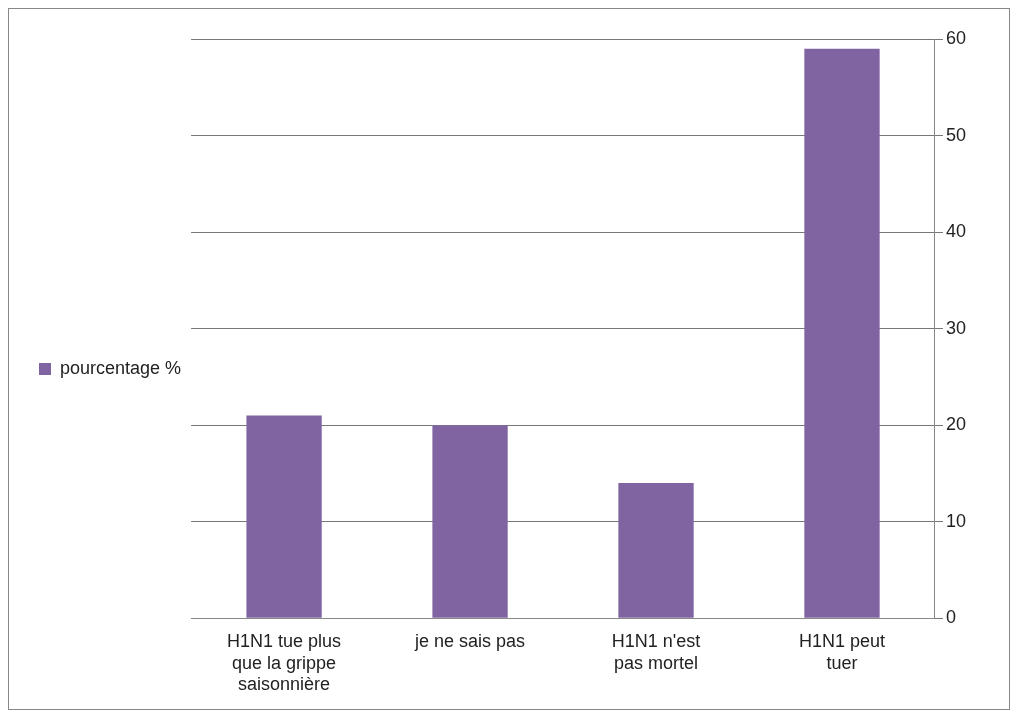 The height and width of the screenshot is (720, 1022). What do you see at coordinates (956, 37) in the screenshot?
I see `y-tick-label: 60` at bounding box center [956, 37].